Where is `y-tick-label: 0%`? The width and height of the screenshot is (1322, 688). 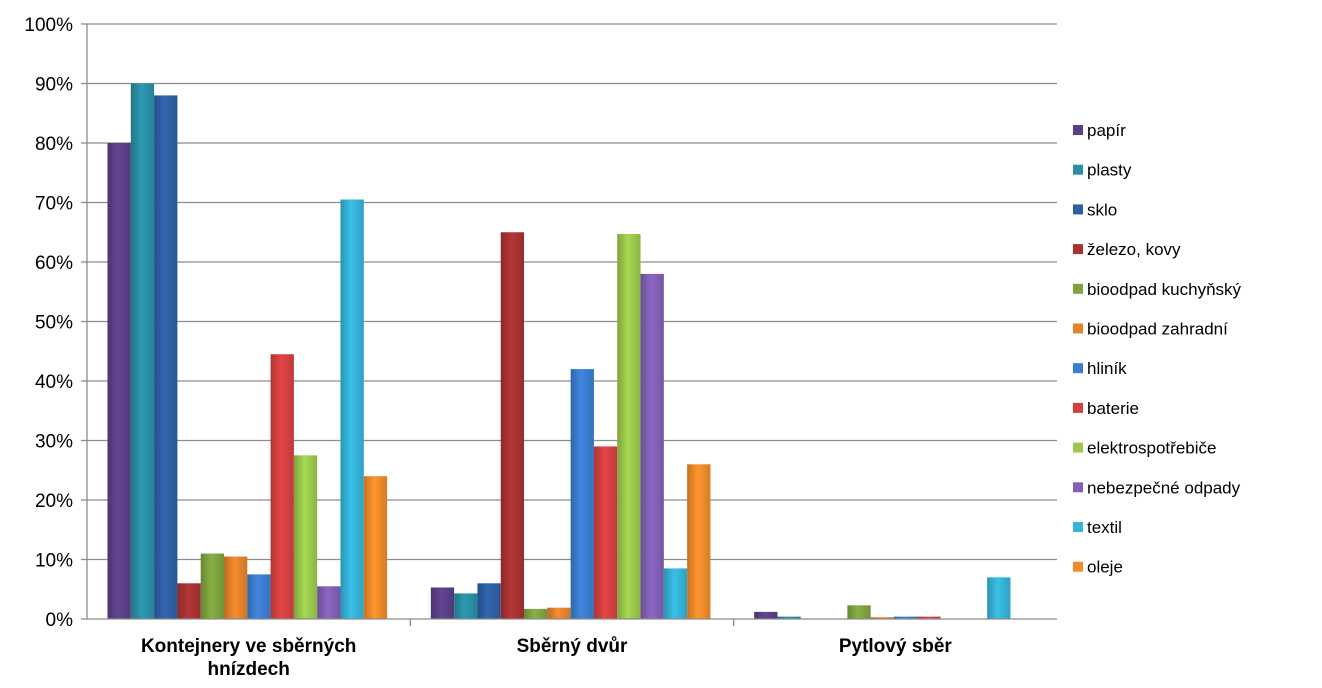
y-tick-label: 0% is located at coordinates (60, 620).